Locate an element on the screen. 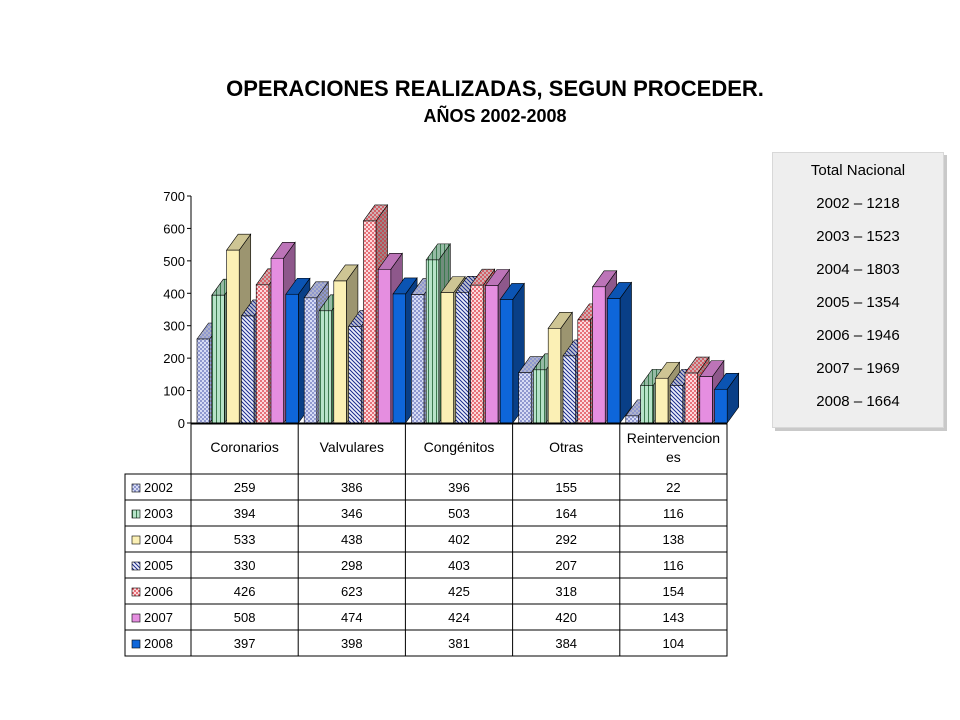 The width and height of the screenshot is (960, 720). totals-line: 2005 – 1354 is located at coordinates (858, 302).